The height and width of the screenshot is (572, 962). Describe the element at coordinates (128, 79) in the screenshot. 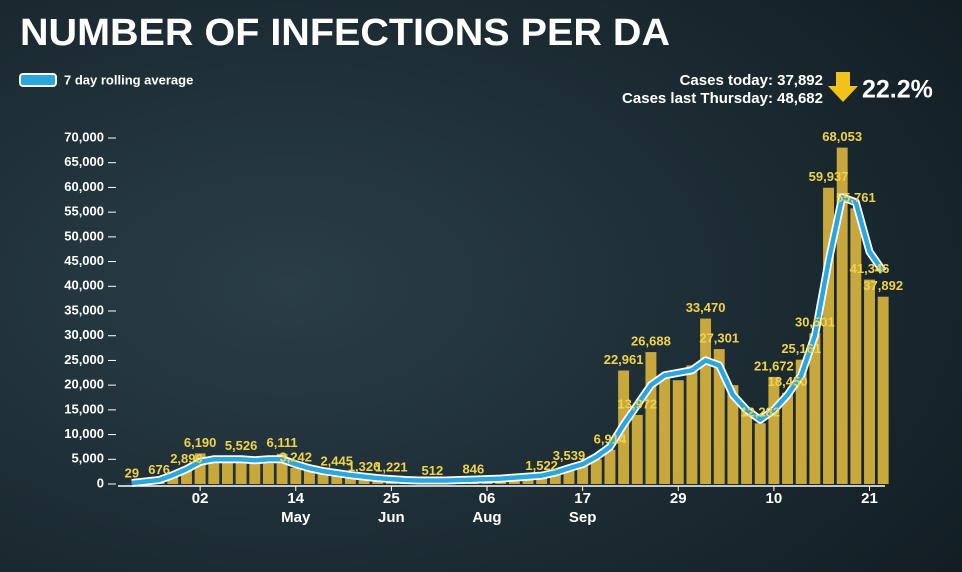

I see `legend-label: 7 day rolling average` at that location.